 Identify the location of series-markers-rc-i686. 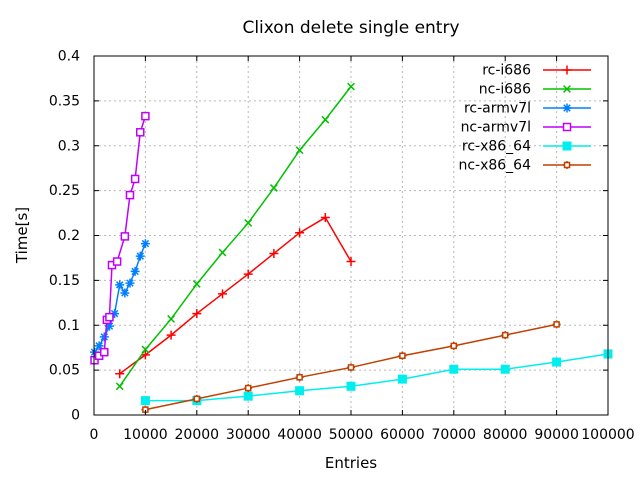
(235, 296).